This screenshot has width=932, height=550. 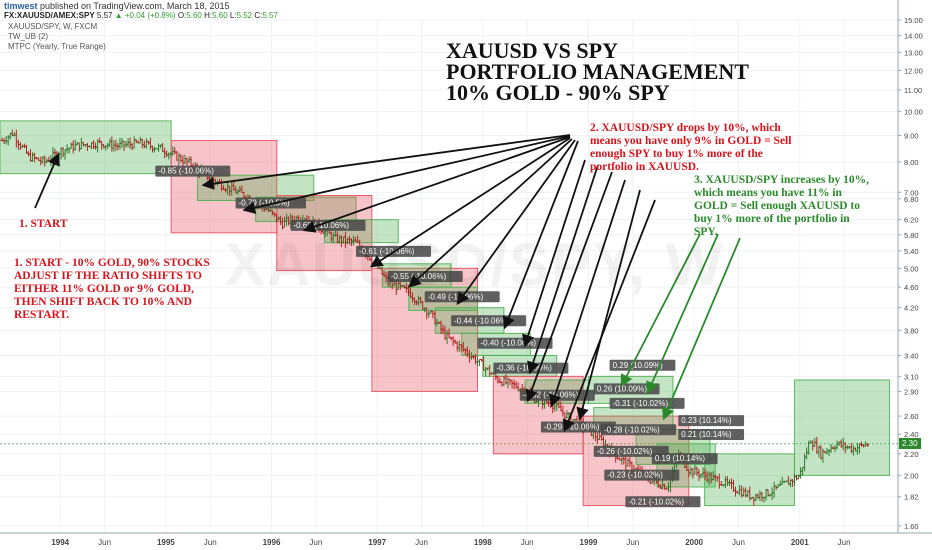 I want to click on indicator-legend-tw-ub: TW_UB (2), so click(x=28, y=36).